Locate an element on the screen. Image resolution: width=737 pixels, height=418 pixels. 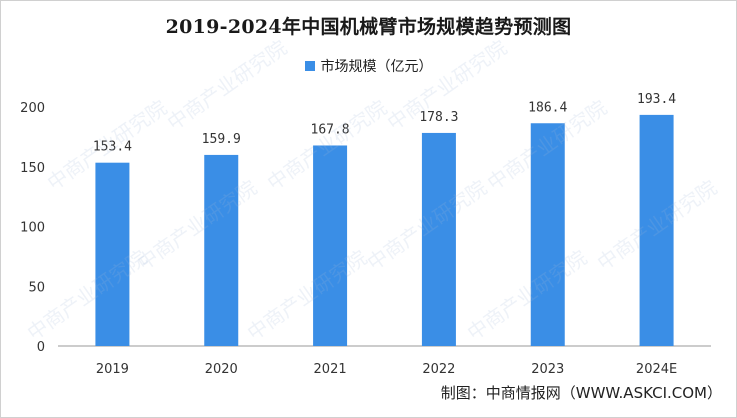
legend: 市场规模（亿元） is located at coordinates (368, 66).